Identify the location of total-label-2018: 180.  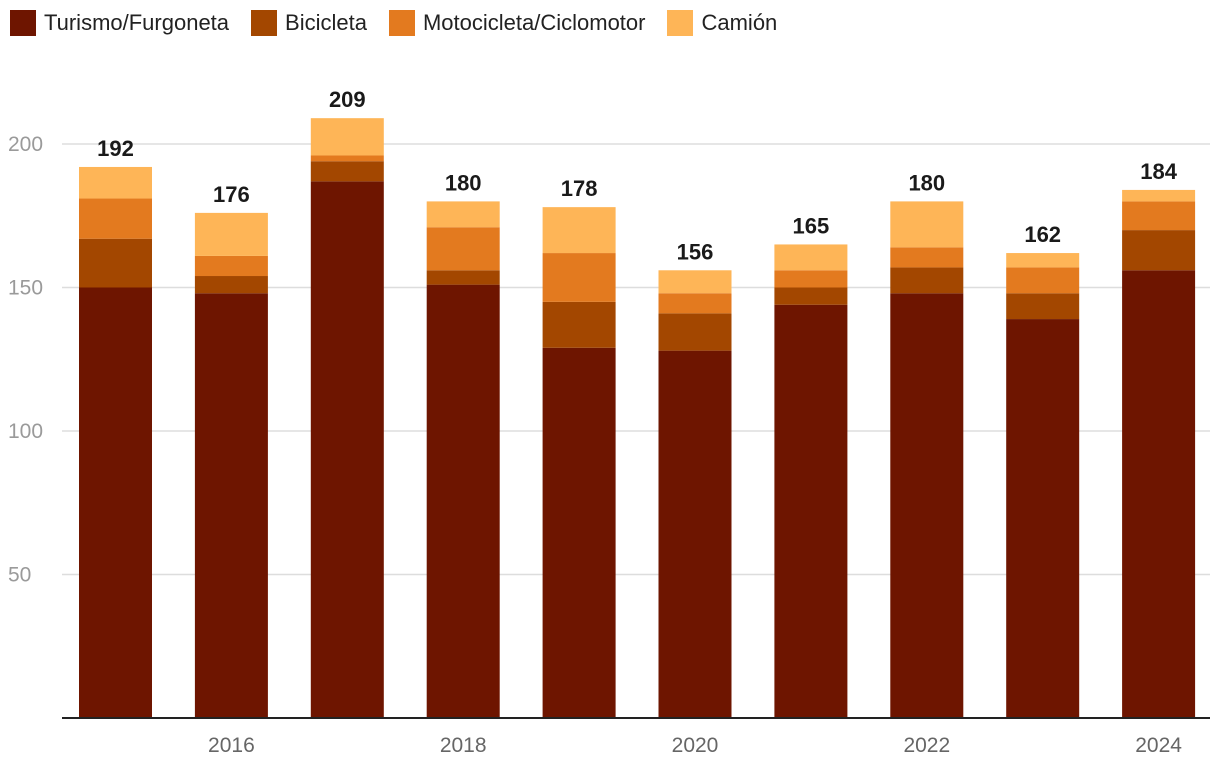
(463, 182).